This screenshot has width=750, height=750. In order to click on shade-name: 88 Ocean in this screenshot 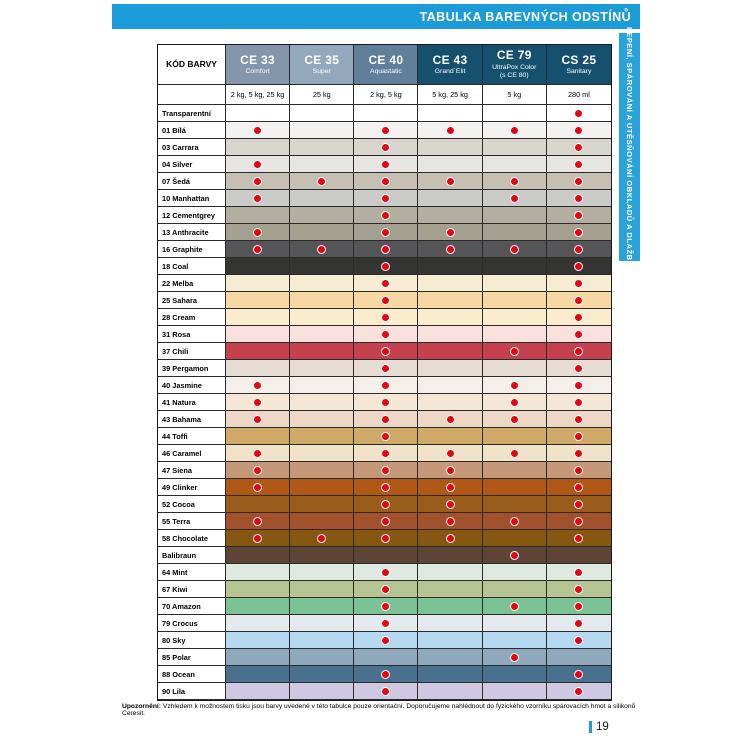, I will do `click(178, 674)`.